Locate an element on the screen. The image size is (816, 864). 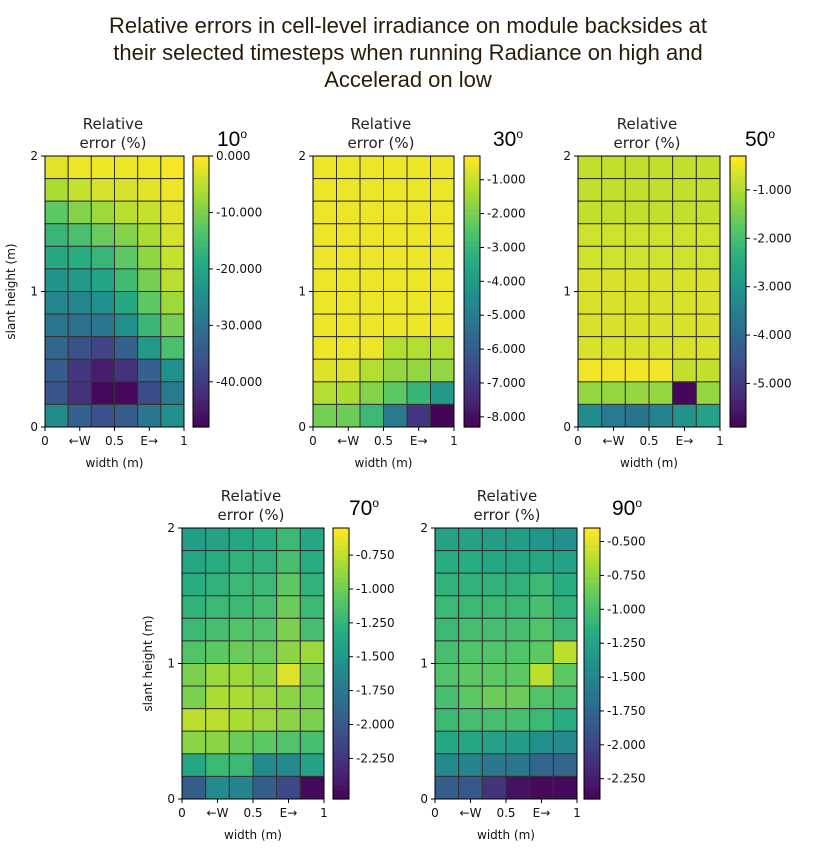
colorbar is located at coordinates (341, 664).